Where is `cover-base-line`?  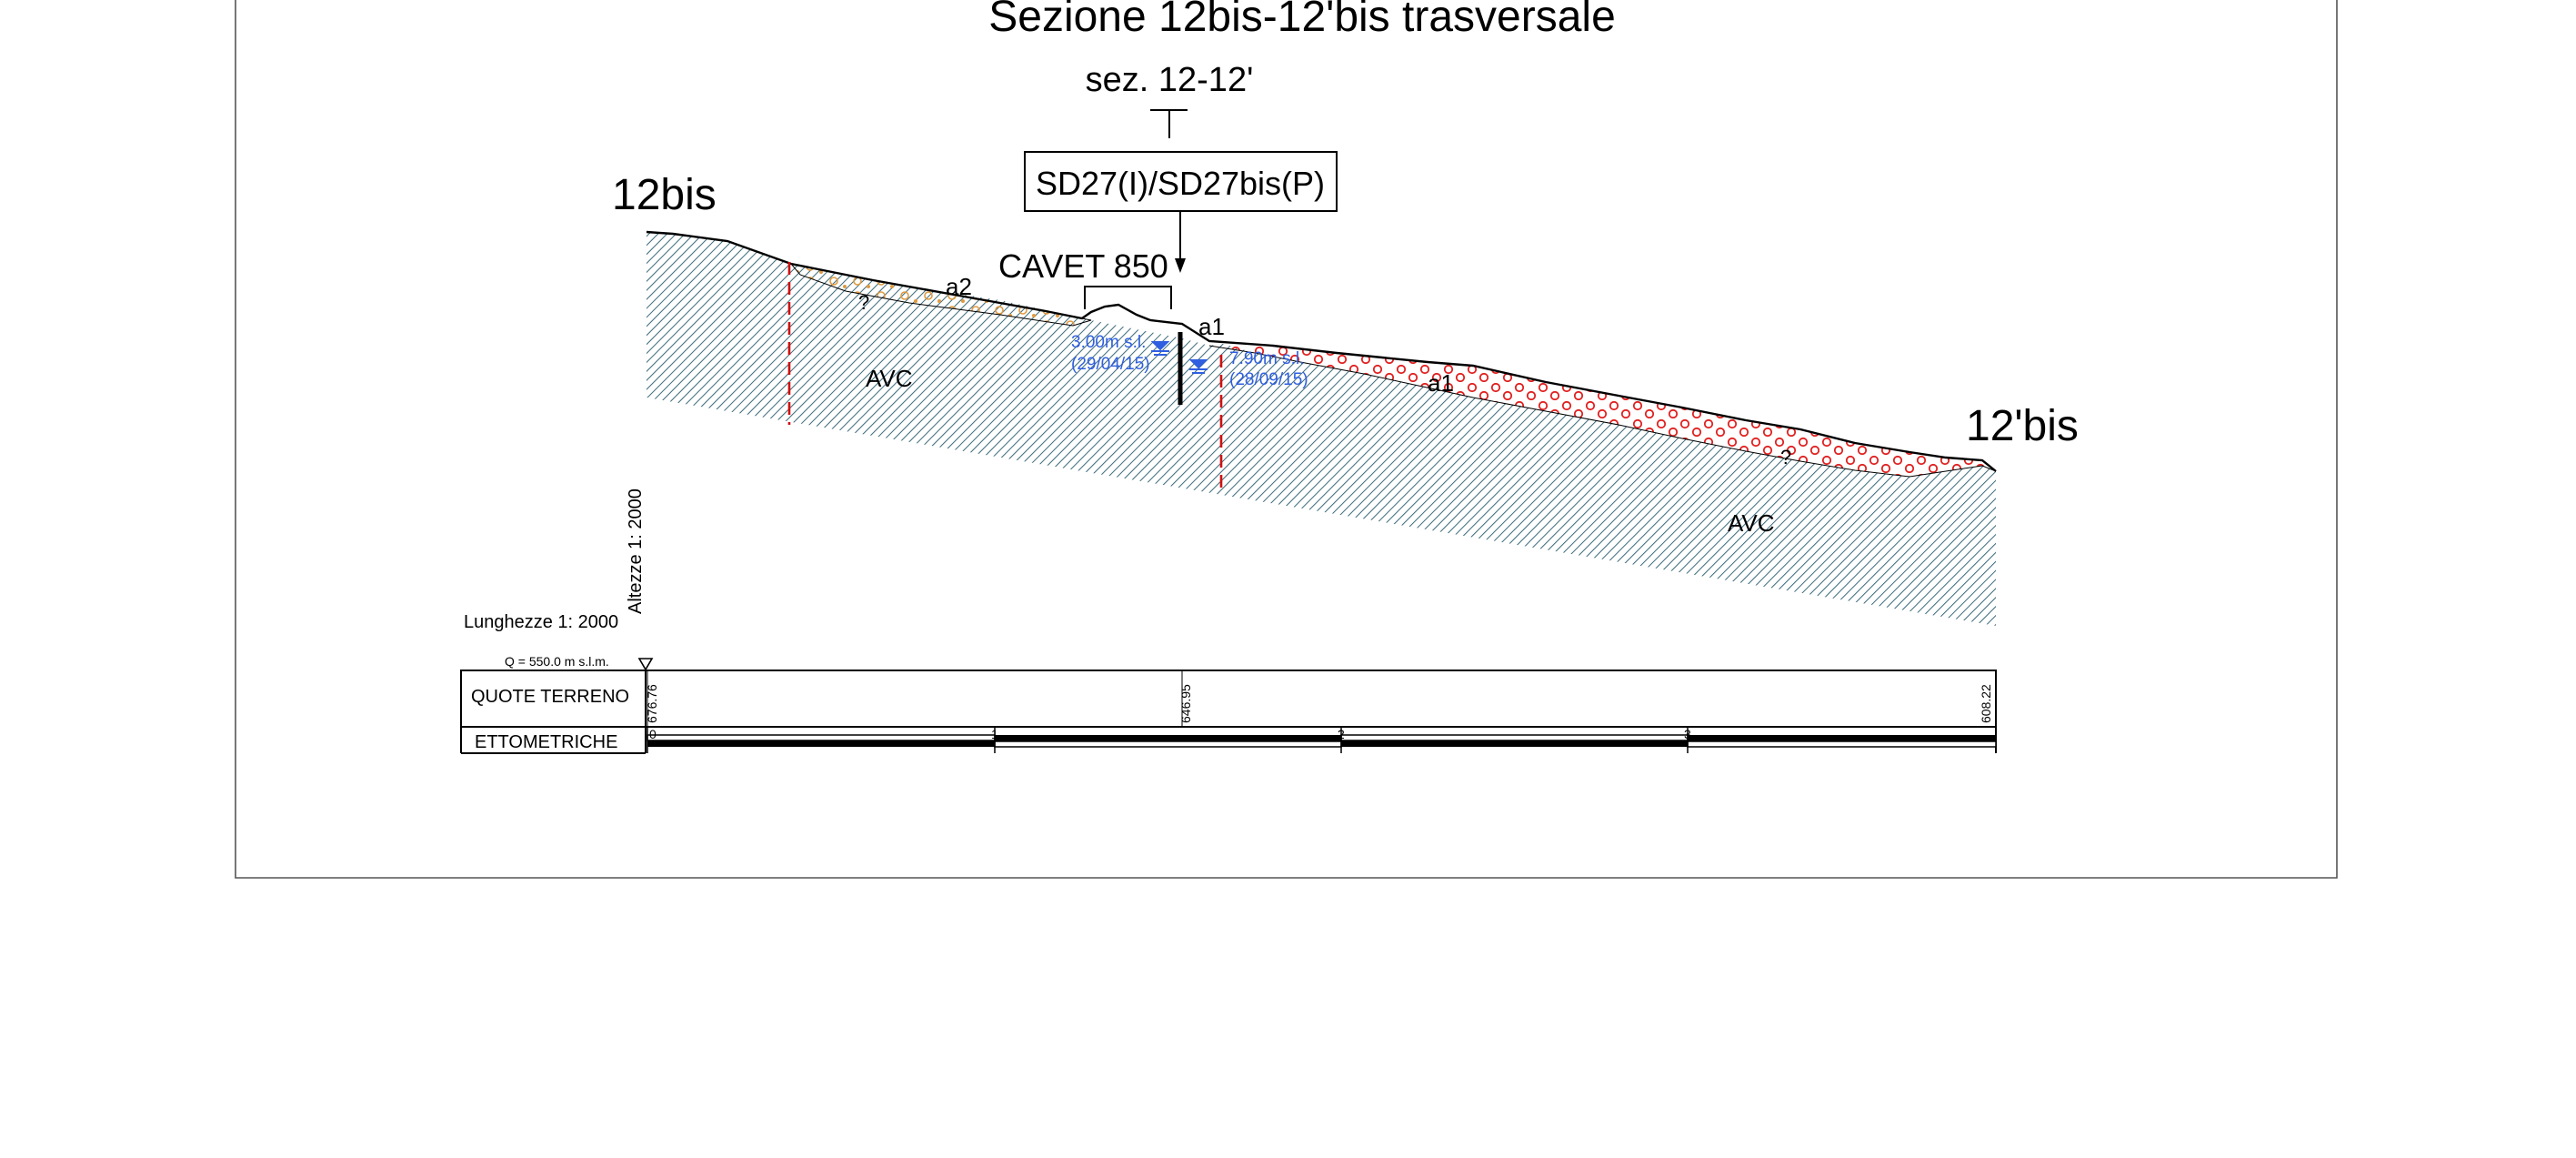 cover-base-line is located at coordinates (1602, 412).